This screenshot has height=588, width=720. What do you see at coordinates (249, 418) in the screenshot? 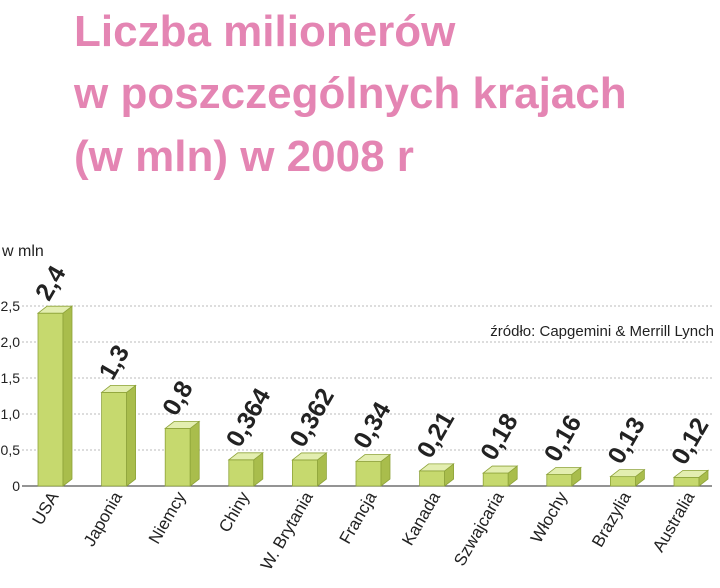
I see `value-label: 0,364` at bounding box center [249, 418].